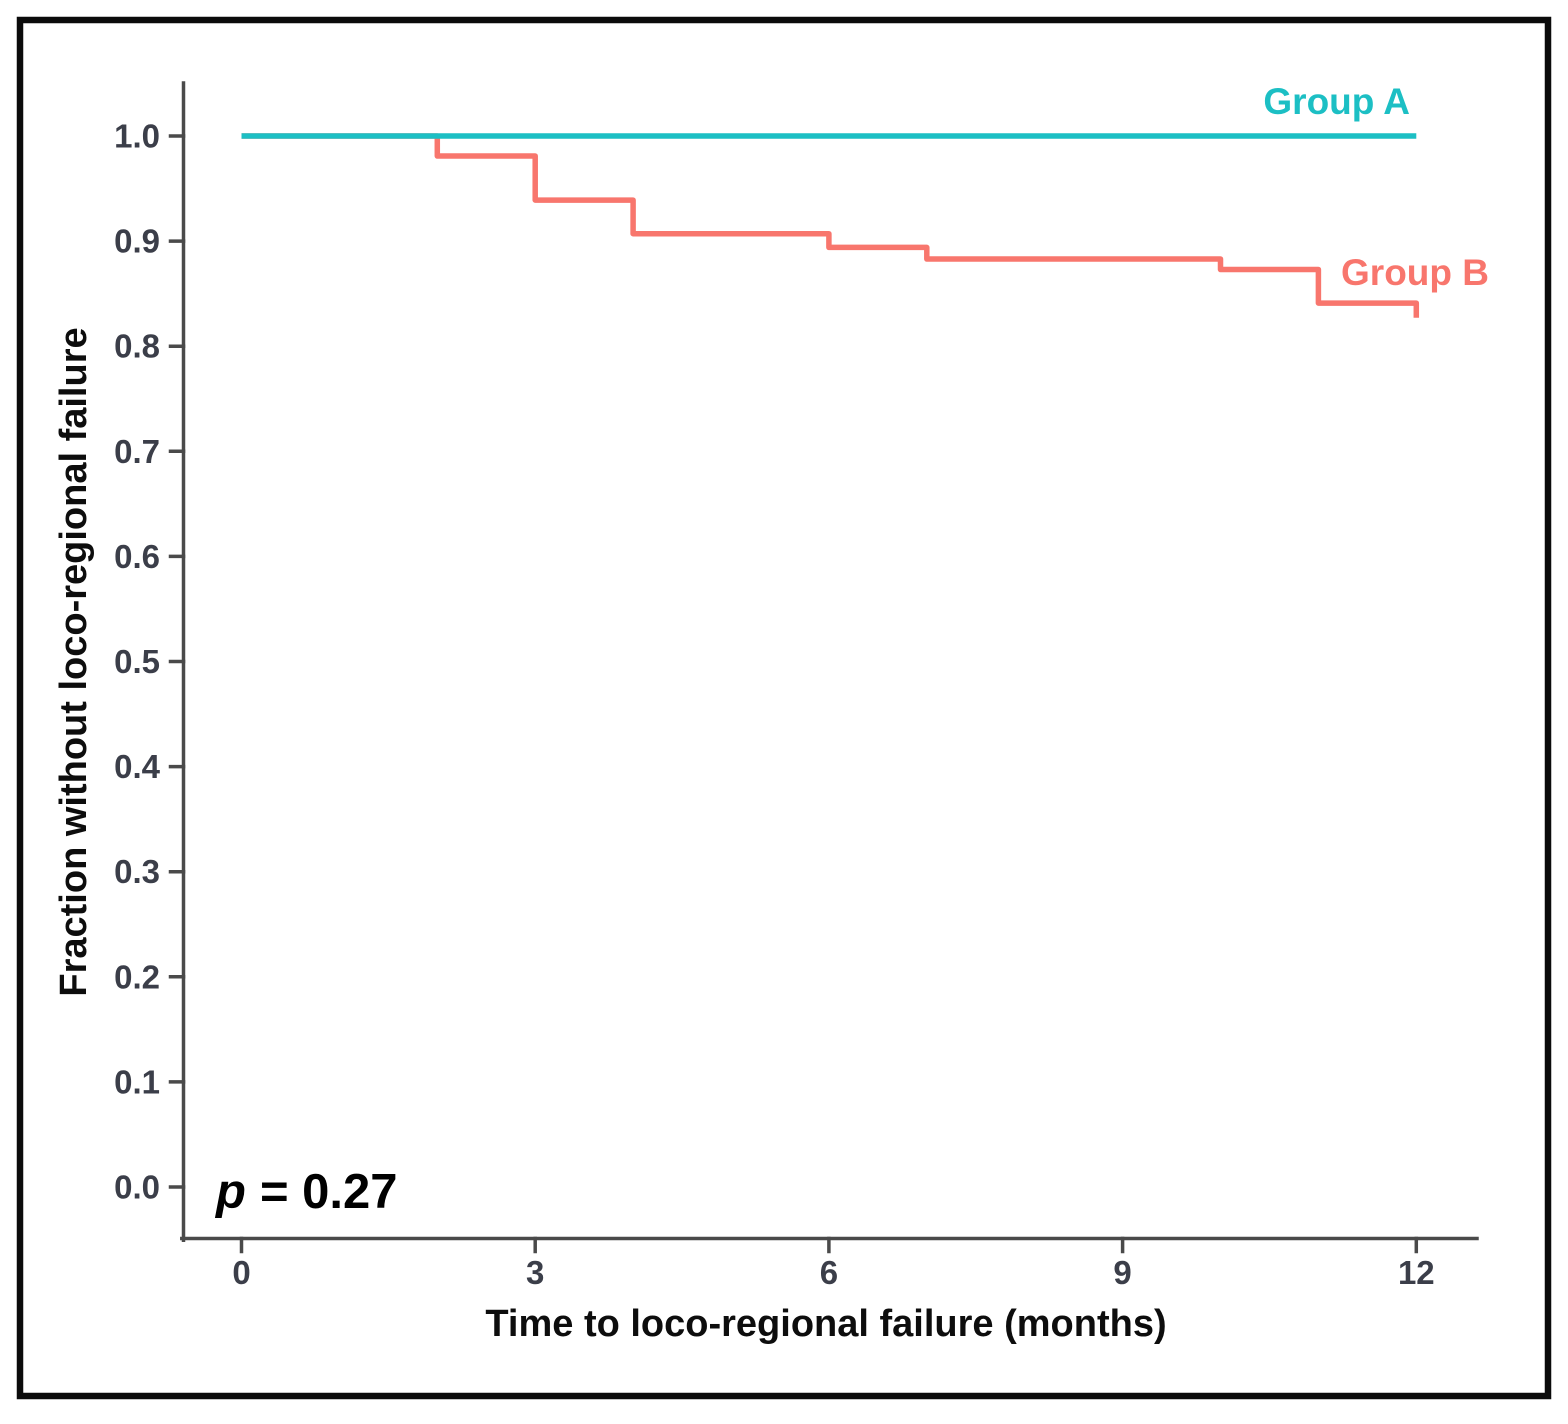 This screenshot has width=1568, height=1424. What do you see at coordinates (1415, 272) in the screenshot?
I see `series-label-group-b: Group B` at bounding box center [1415, 272].